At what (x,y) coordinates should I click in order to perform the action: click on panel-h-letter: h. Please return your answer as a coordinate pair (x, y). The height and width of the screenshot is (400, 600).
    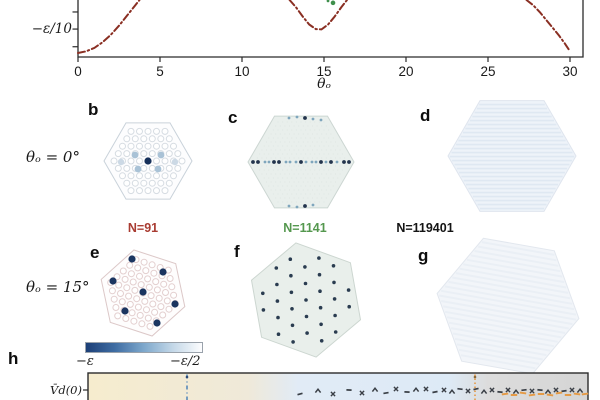
    Looking at the image, I should click on (13, 358).